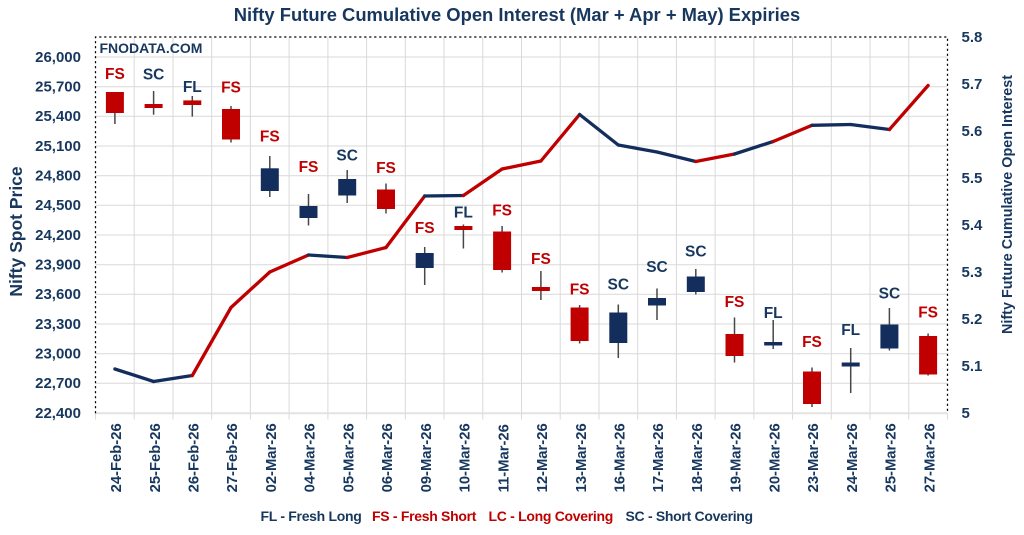 This screenshot has height=535, width=1024. Describe the element at coordinates (272, 457) in the screenshot. I see `svg-text: 02-Mar-26` at that location.